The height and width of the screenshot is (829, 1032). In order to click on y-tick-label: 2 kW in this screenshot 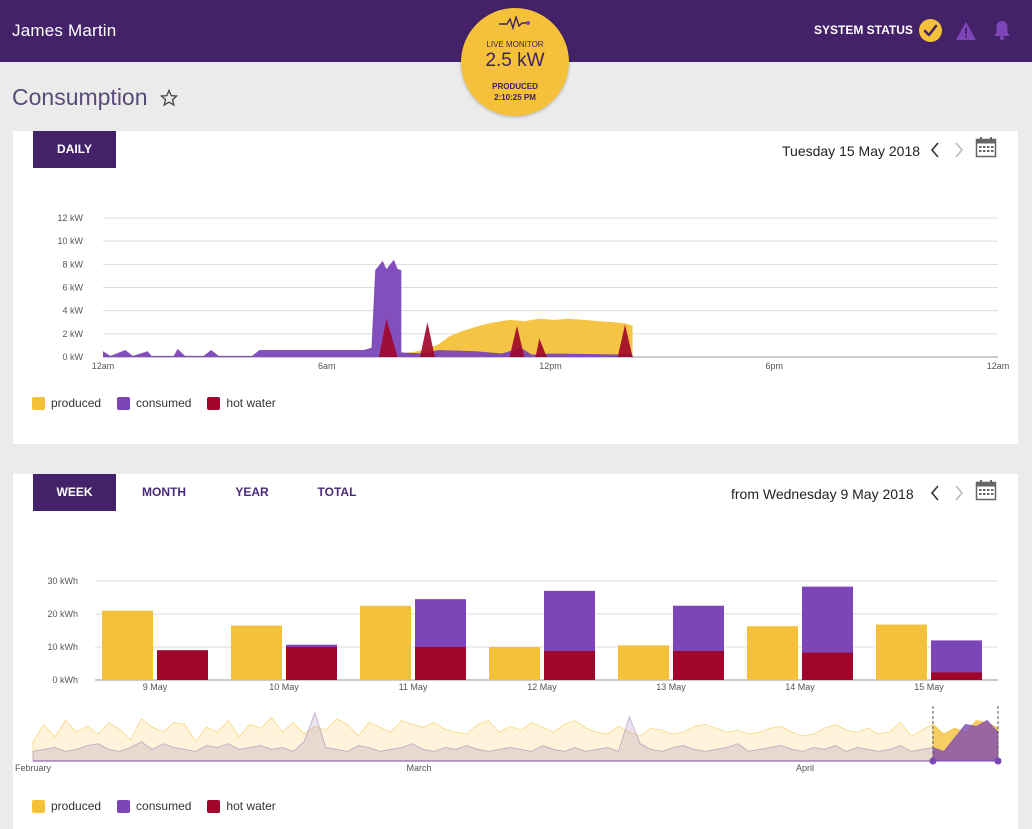, I will do `click(72, 334)`.